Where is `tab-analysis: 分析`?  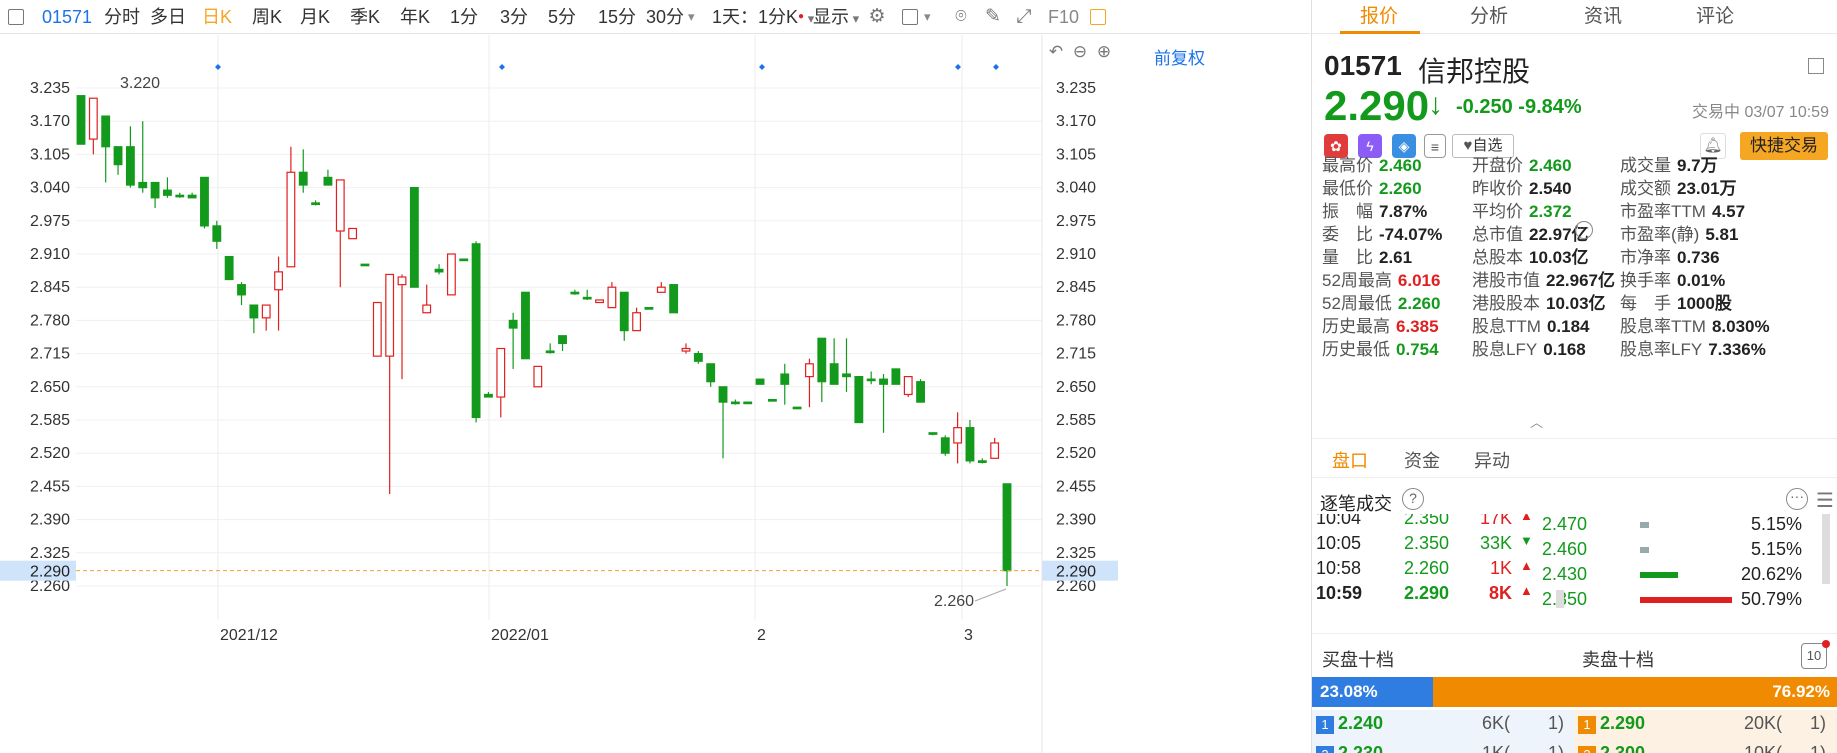
tab-analysis: 分析 is located at coordinates (1489, 16).